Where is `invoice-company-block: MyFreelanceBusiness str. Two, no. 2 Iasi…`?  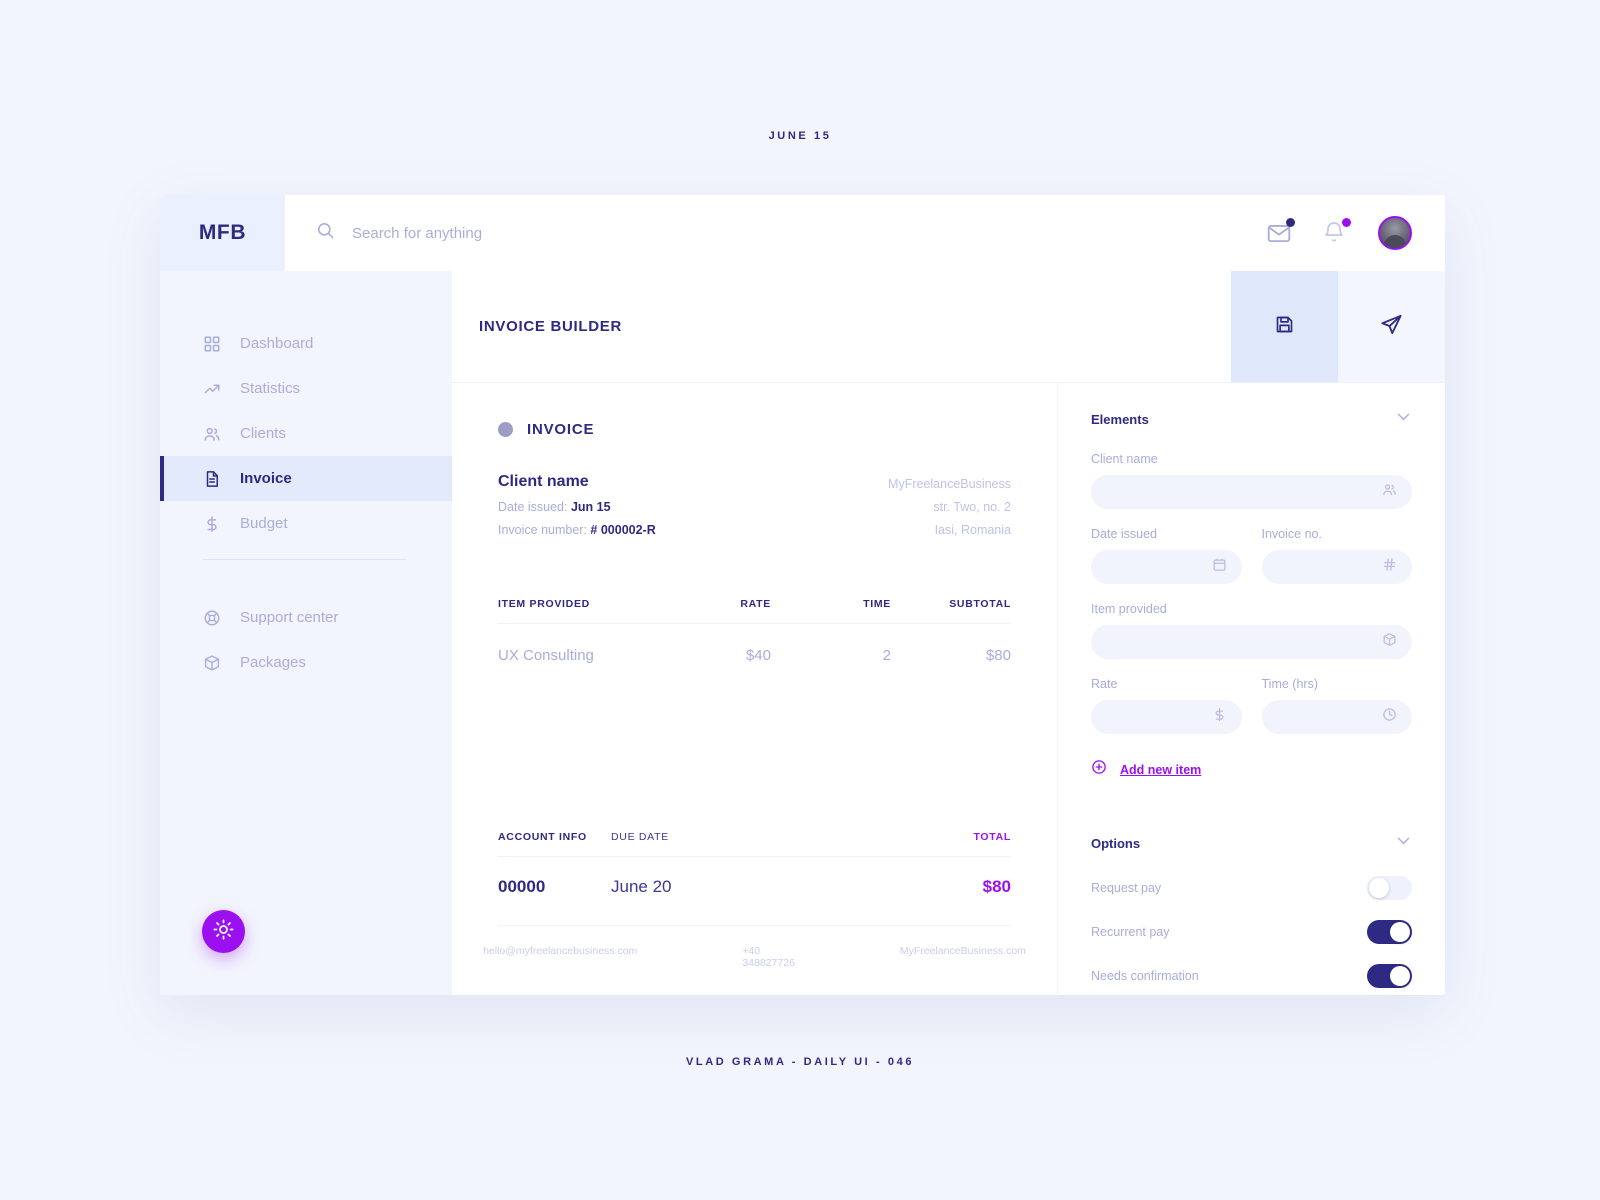
invoice-company-block: MyFreelanceBusiness str. Two, no. 2 Iasi… is located at coordinates (949, 507).